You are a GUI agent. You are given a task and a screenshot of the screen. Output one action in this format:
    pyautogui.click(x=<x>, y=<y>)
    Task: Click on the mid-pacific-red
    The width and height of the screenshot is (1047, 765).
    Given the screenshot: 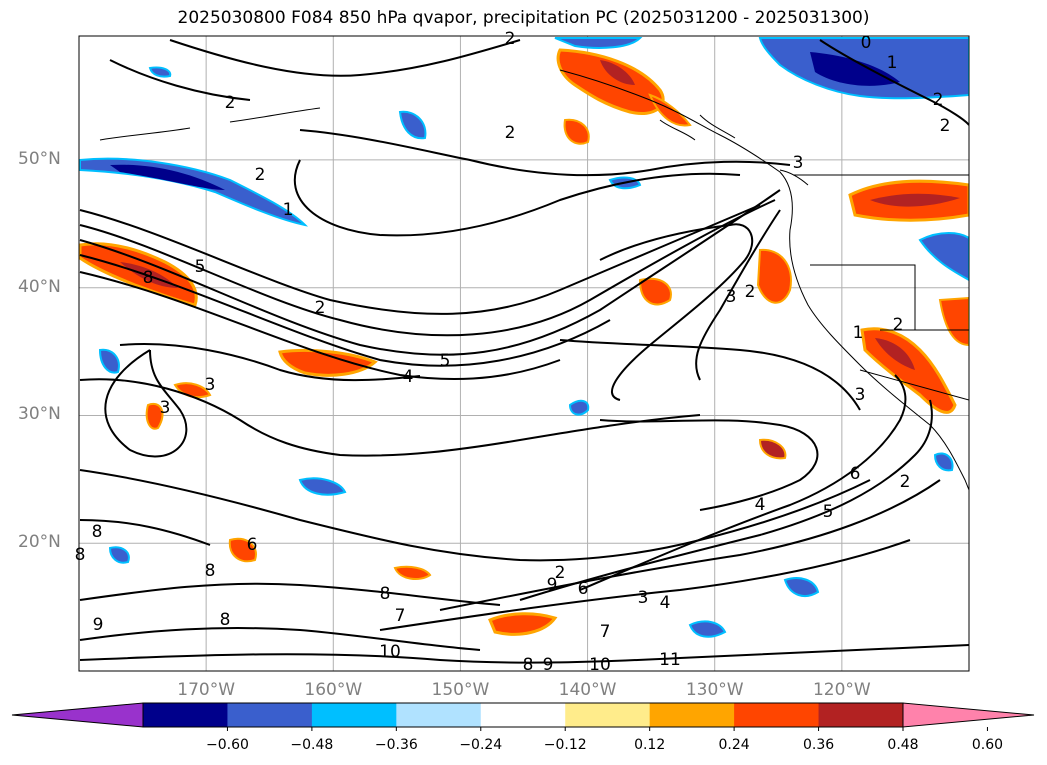 What is the action you would take?
    pyautogui.click(x=328, y=363)
    